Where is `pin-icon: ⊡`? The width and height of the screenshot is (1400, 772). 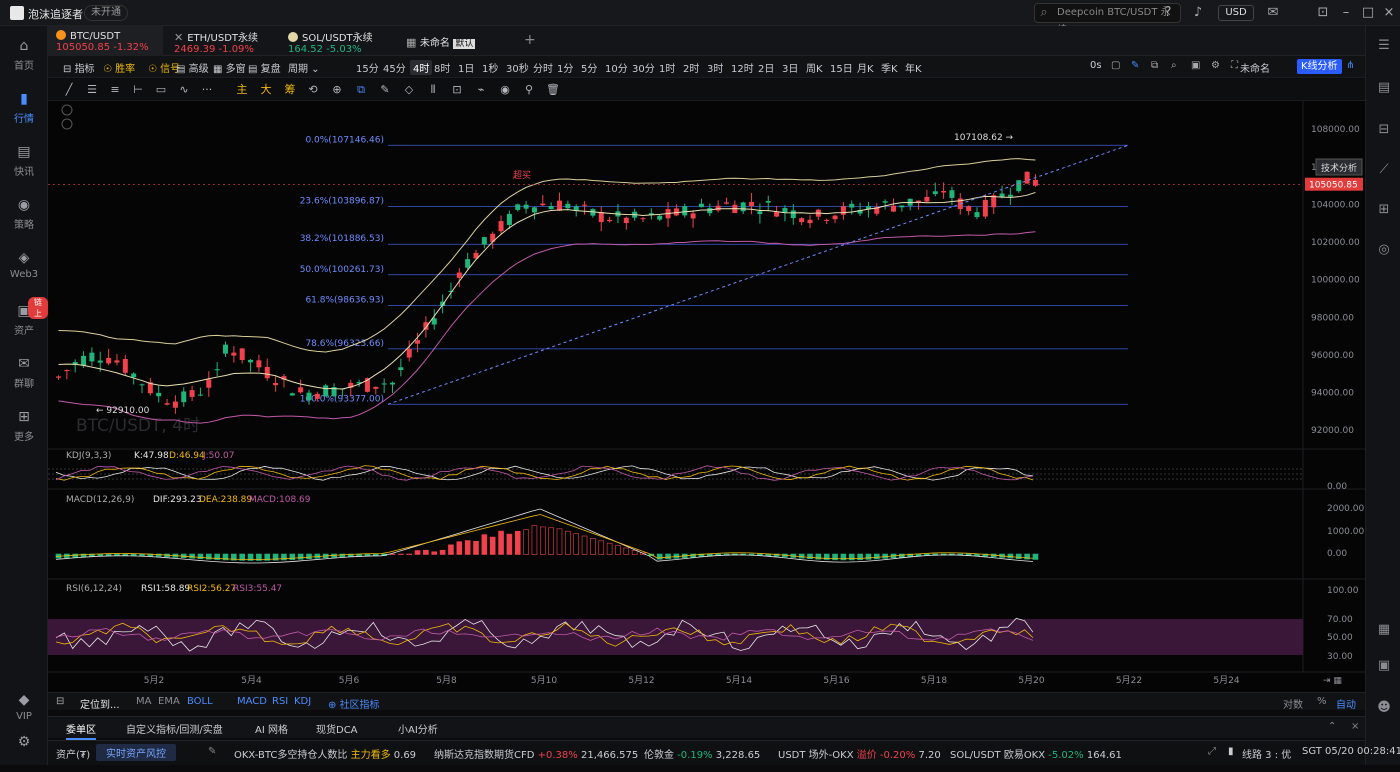
pin-icon: ⊡ is located at coordinates (1323, 12).